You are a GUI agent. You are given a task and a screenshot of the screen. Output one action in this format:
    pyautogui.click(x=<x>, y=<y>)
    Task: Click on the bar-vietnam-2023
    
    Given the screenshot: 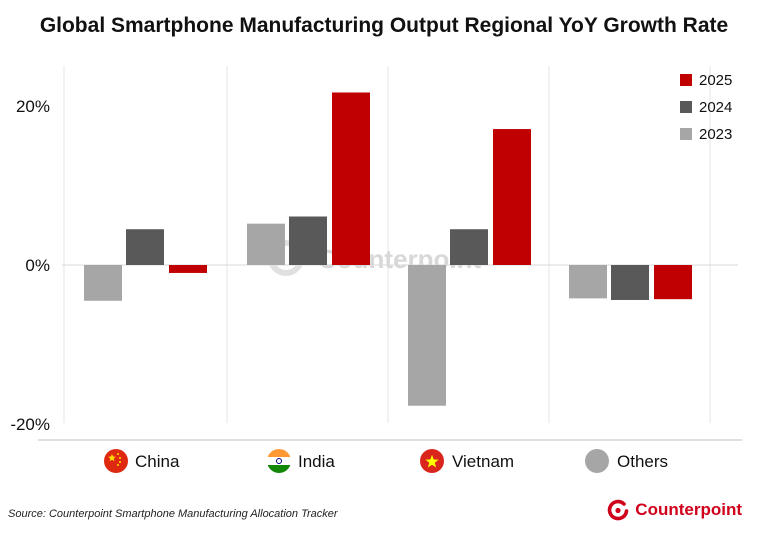 What is the action you would take?
    pyautogui.click(x=427, y=335)
    